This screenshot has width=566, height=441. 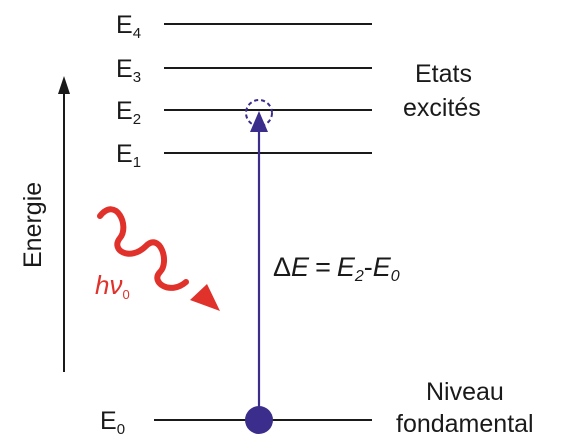 I want to click on ground-electron, so click(x=259, y=420).